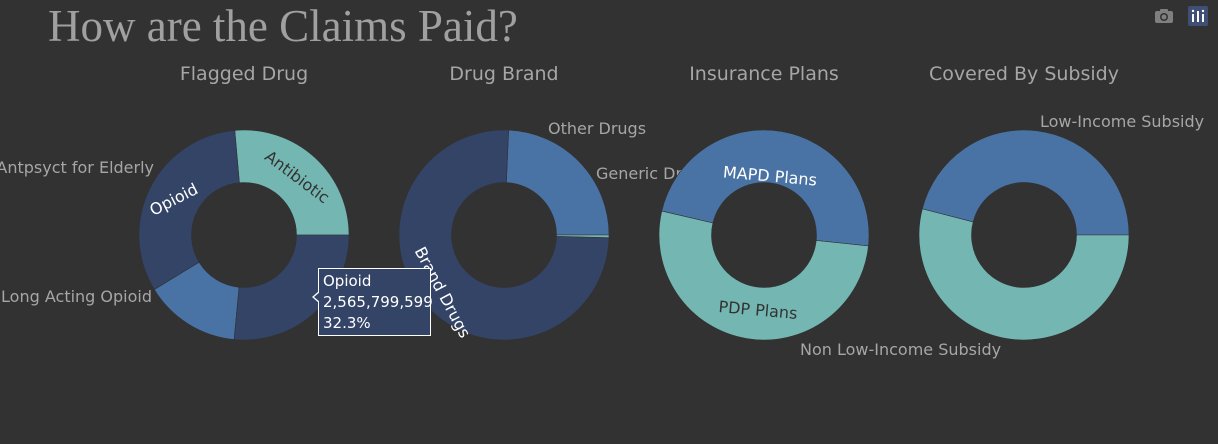 Image resolution: width=1218 pixels, height=444 pixels. I want to click on camera-icon, so click(1164, 16).